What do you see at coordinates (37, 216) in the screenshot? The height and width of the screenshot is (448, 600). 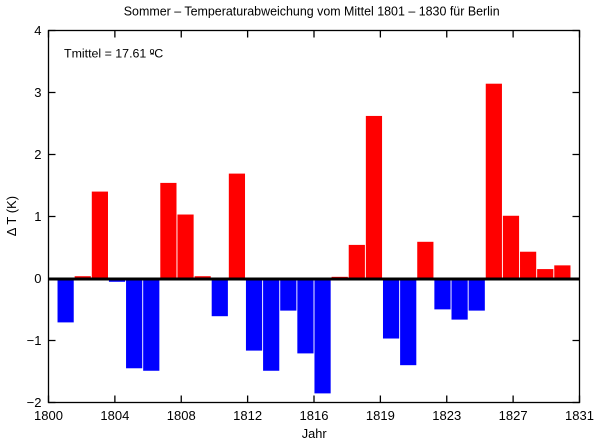 I see `svg-text: 1` at bounding box center [37, 216].